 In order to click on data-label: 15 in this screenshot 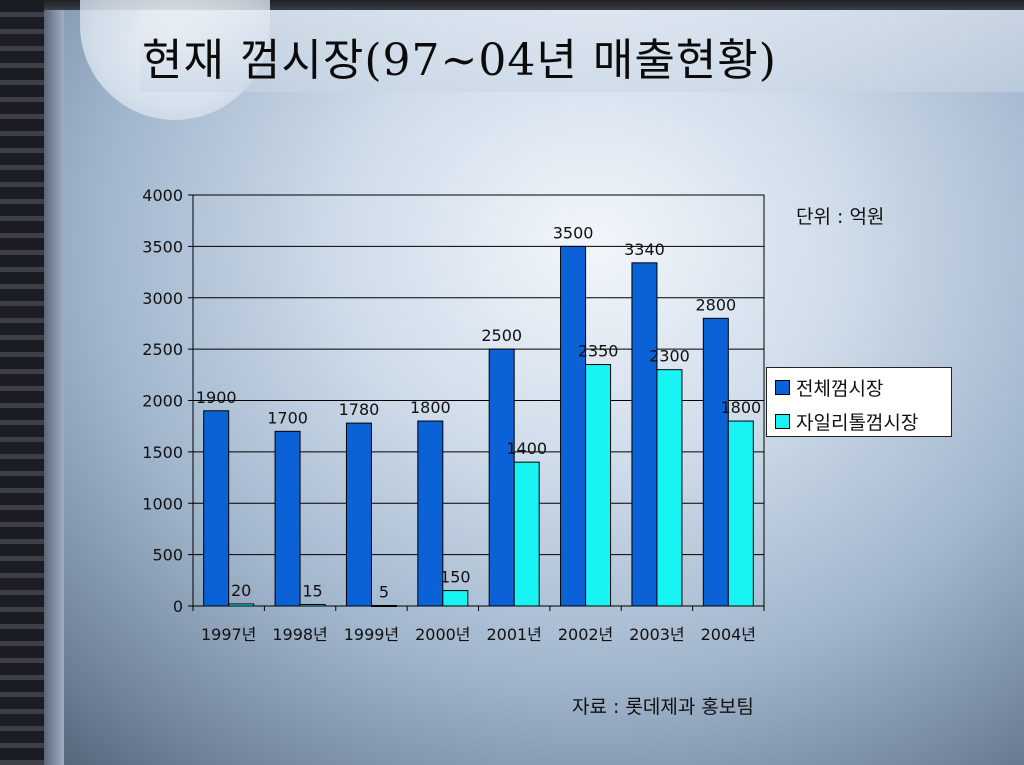, I will do `click(312, 590)`.